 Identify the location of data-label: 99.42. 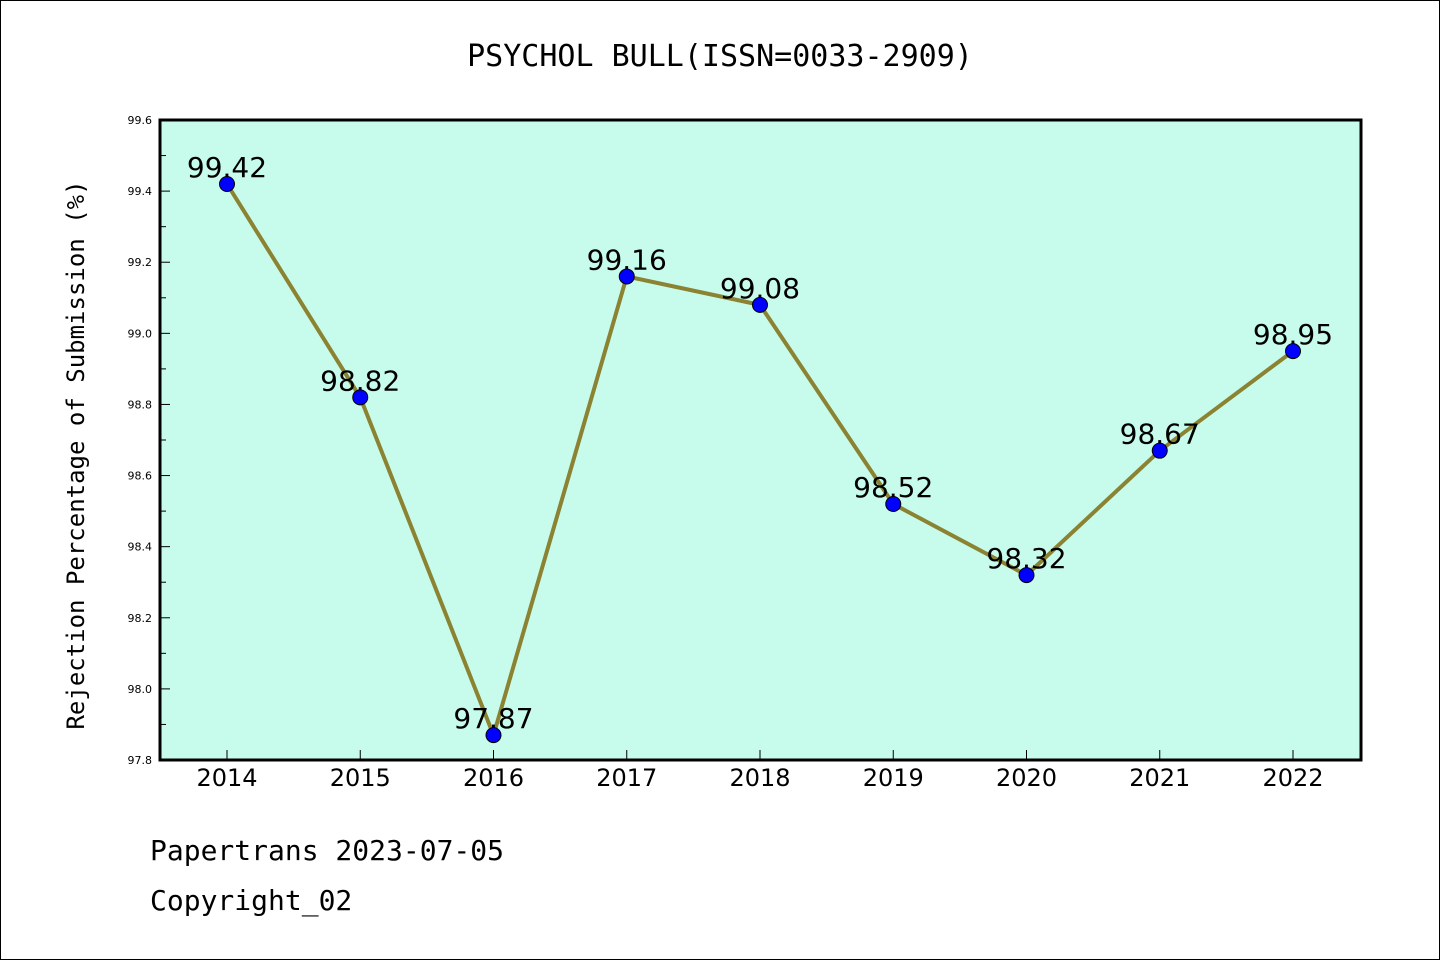
(227, 167).